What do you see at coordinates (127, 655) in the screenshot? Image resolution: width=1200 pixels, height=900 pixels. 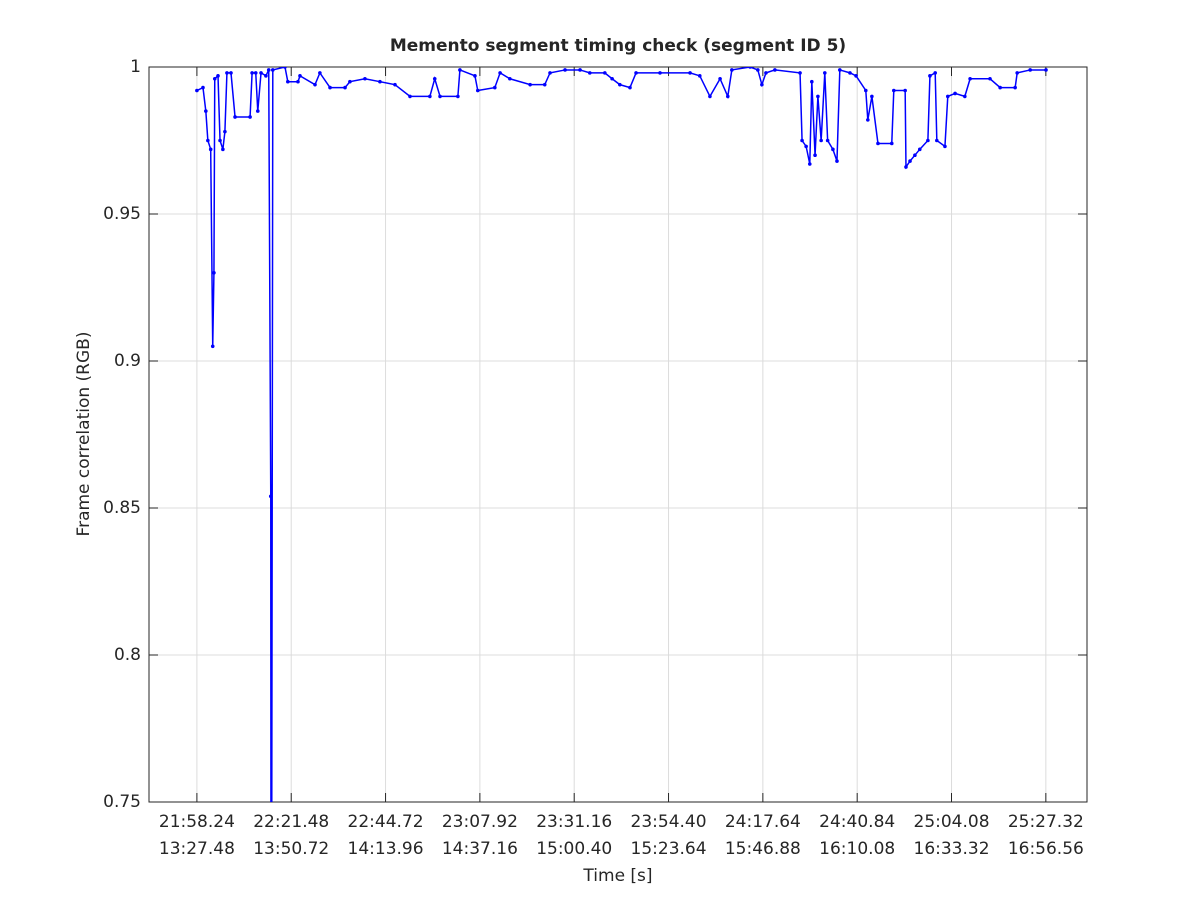 I see `y-tick-label: 0.8` at bounding box center [127, 655].